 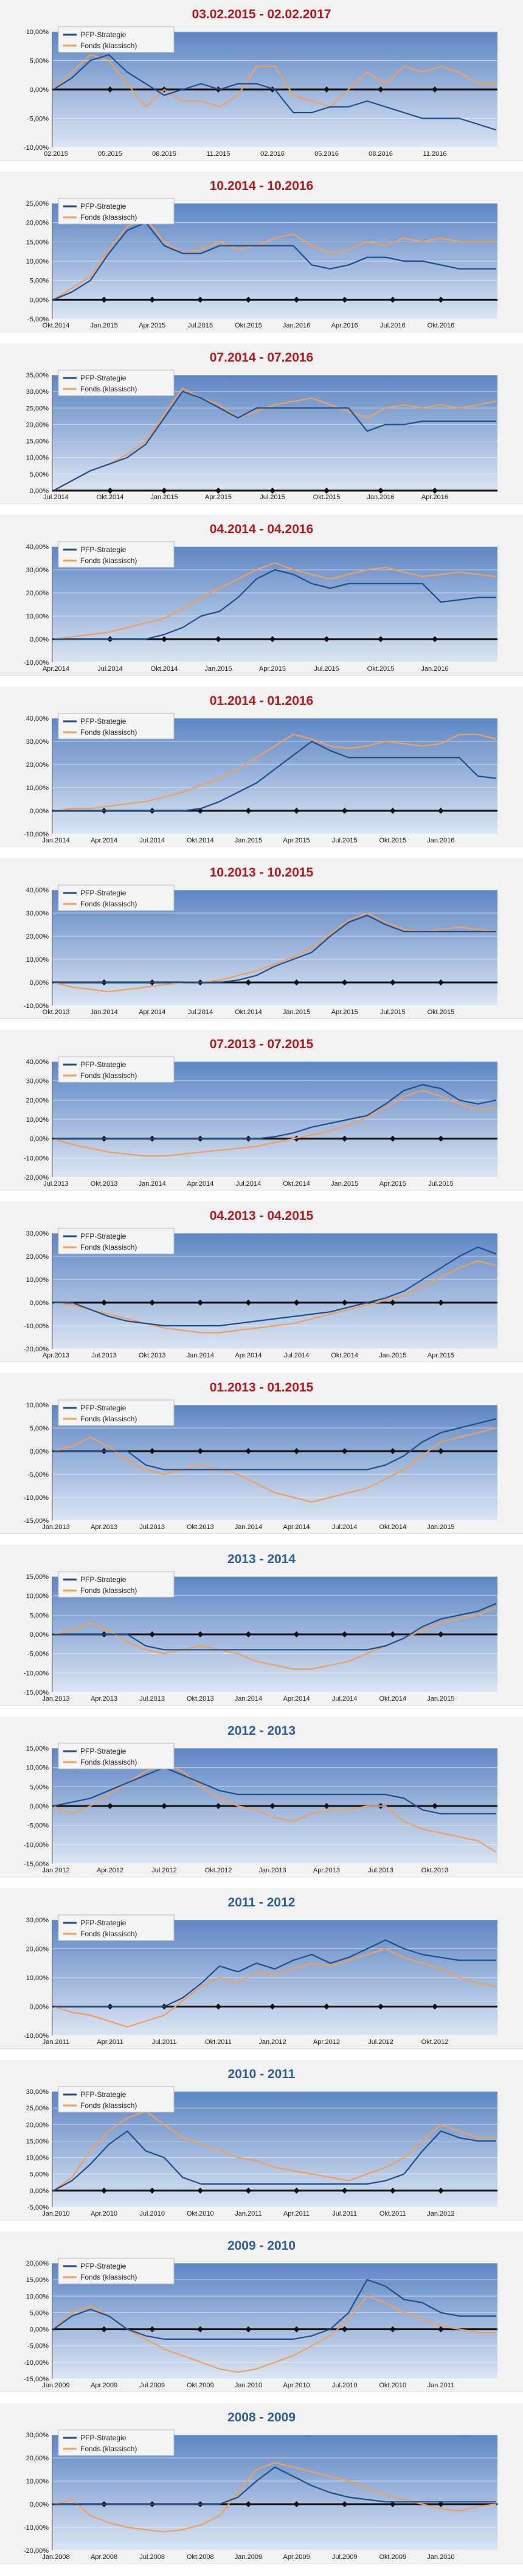 What do you see at coordinates (273, 669) in the screenshot?
I see `x-tick-label: Apr.2015` at bounding box center [273, 669].